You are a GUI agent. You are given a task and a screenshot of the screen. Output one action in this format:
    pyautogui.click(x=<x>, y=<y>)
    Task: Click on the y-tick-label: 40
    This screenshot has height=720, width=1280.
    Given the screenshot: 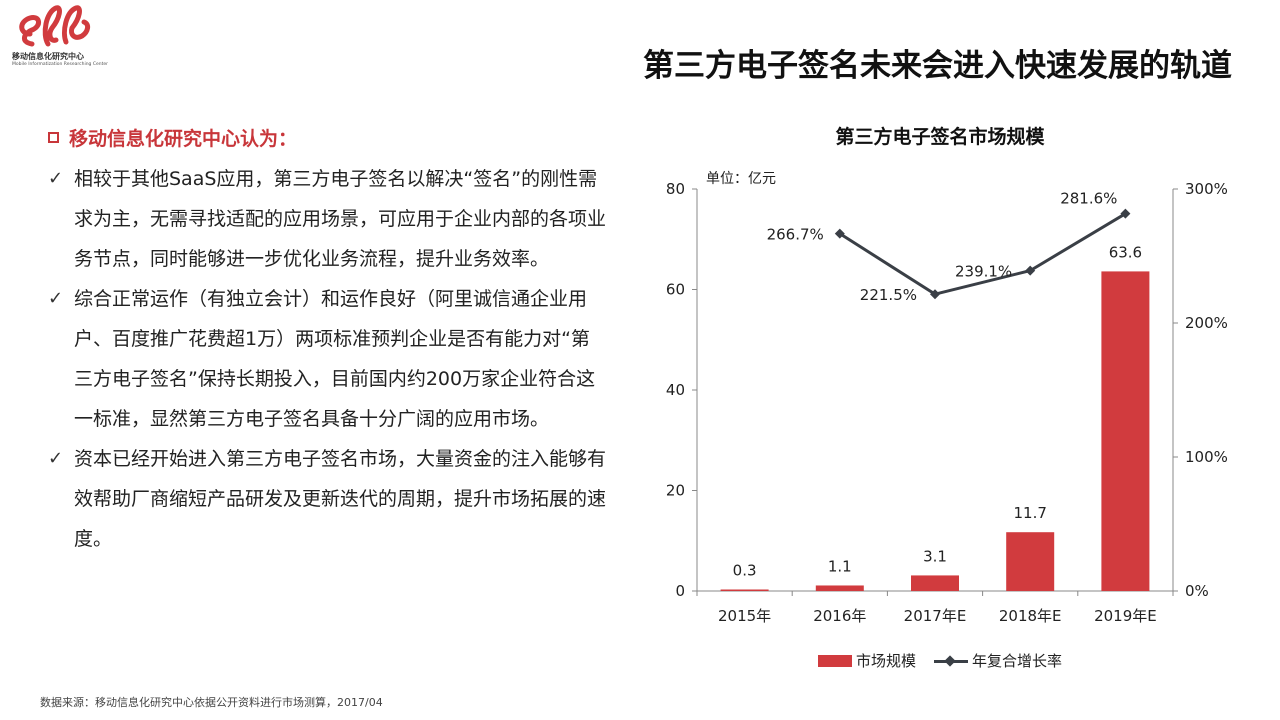 What is the action you would take?
    pyautogui.click(x=675, y=390)
    